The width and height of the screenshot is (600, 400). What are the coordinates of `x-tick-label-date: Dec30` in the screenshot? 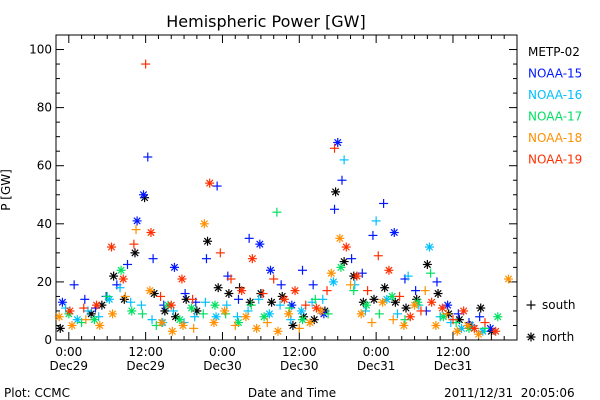 It's located at (222, 366).